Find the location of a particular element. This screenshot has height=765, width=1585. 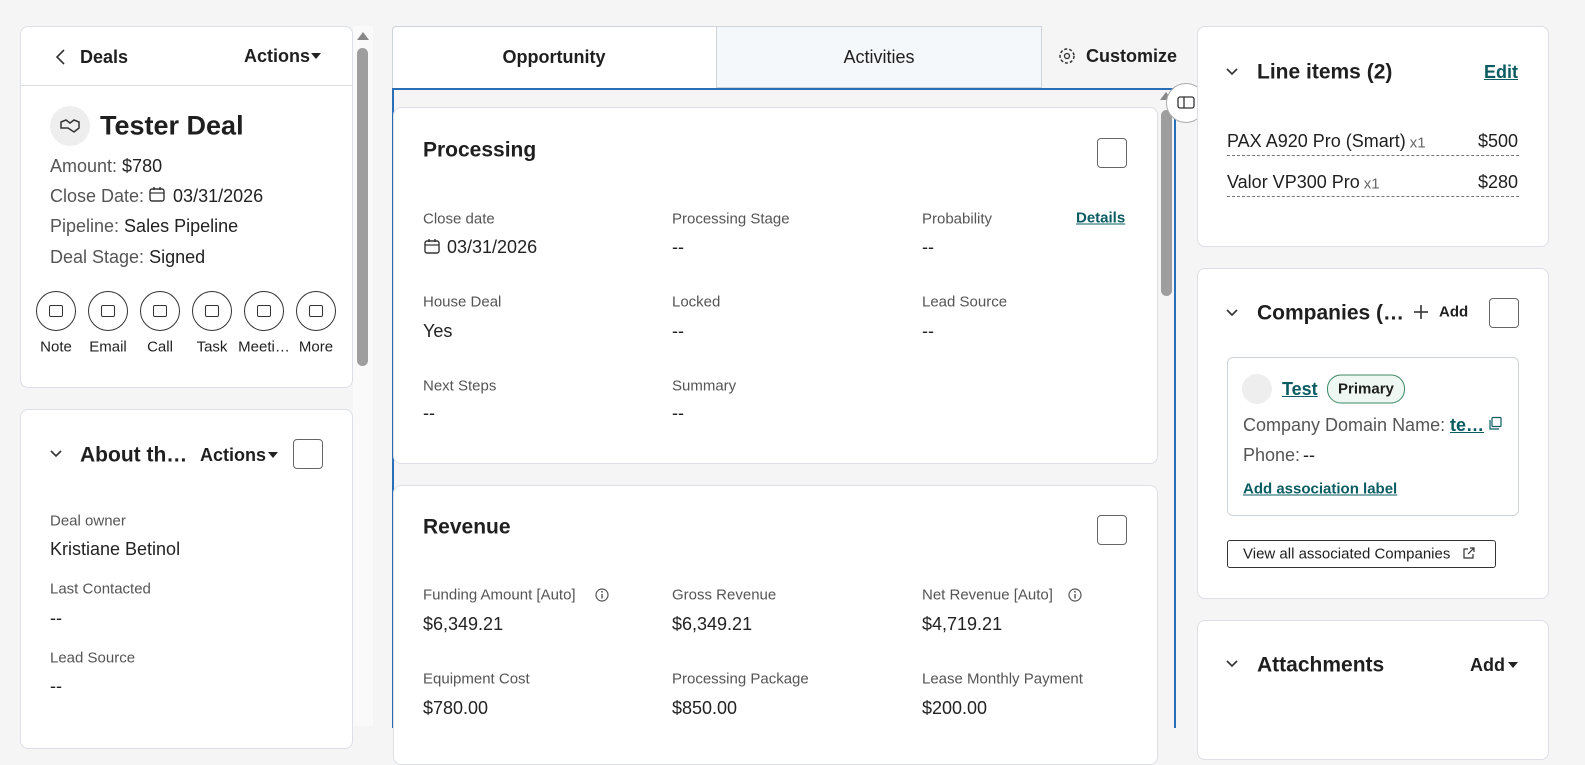

field-label: Lease Monthly Payment is located at coordinates (1002, 679).